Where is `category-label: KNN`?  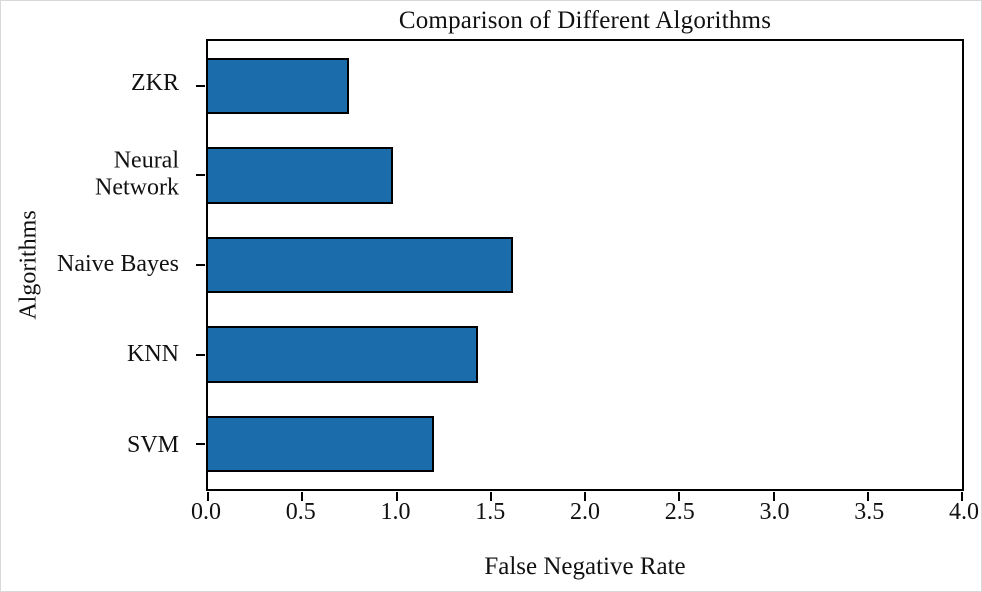 category-label: KNN is located at coordinates (153, 354).